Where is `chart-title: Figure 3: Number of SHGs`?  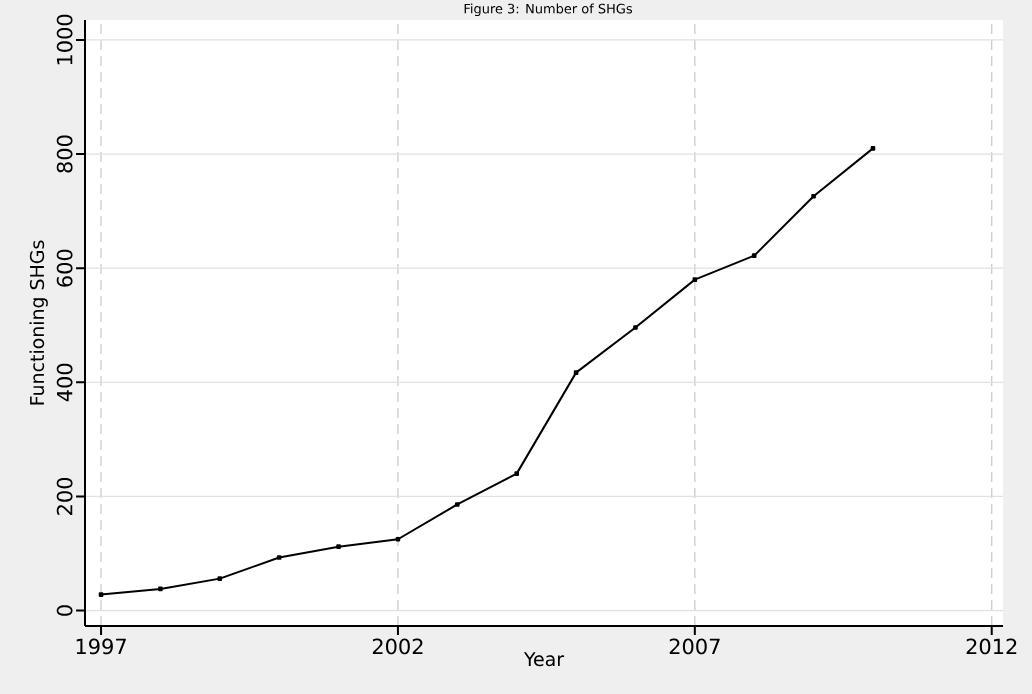 chart-title: Figure 3: Number of SHGs is located at coordinates (548, 10).